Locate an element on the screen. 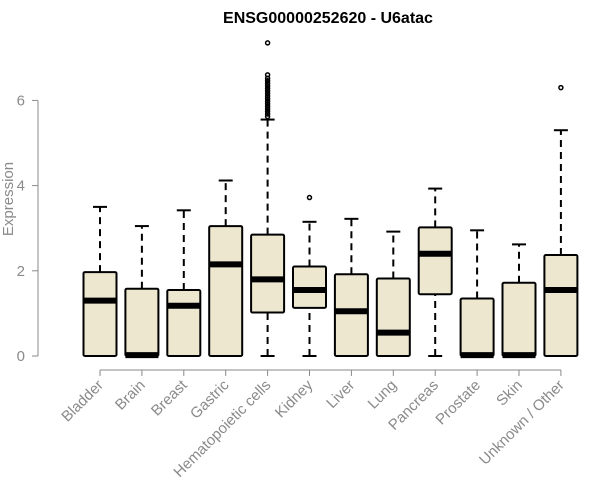 Image resolution: width=600 pixels, height=500 pixels. box-bladder is located at coordinates (100, 281).